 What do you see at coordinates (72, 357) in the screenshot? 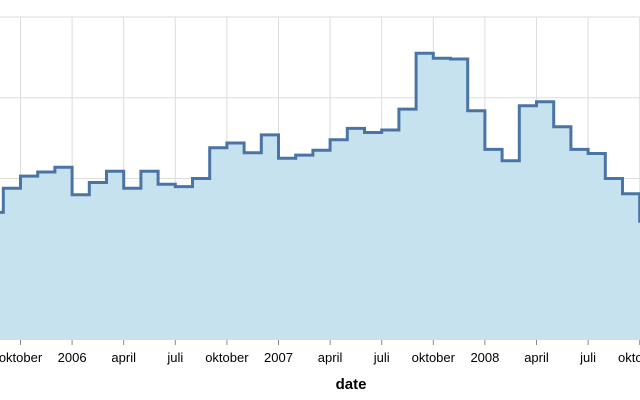
I see `x-tick-label: 2006` at bounding box center [72, 357].